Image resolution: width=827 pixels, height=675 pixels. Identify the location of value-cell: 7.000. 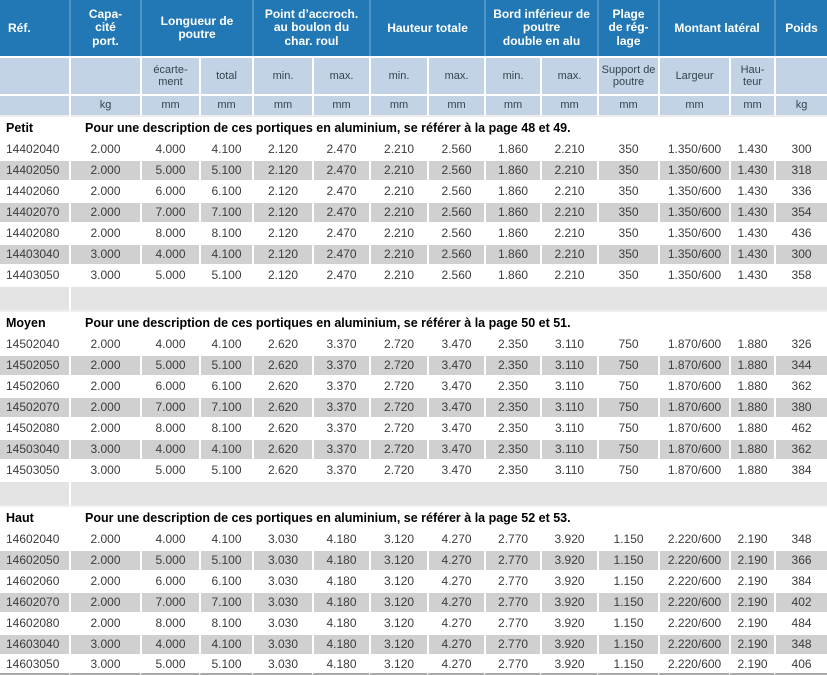
(169, 601).